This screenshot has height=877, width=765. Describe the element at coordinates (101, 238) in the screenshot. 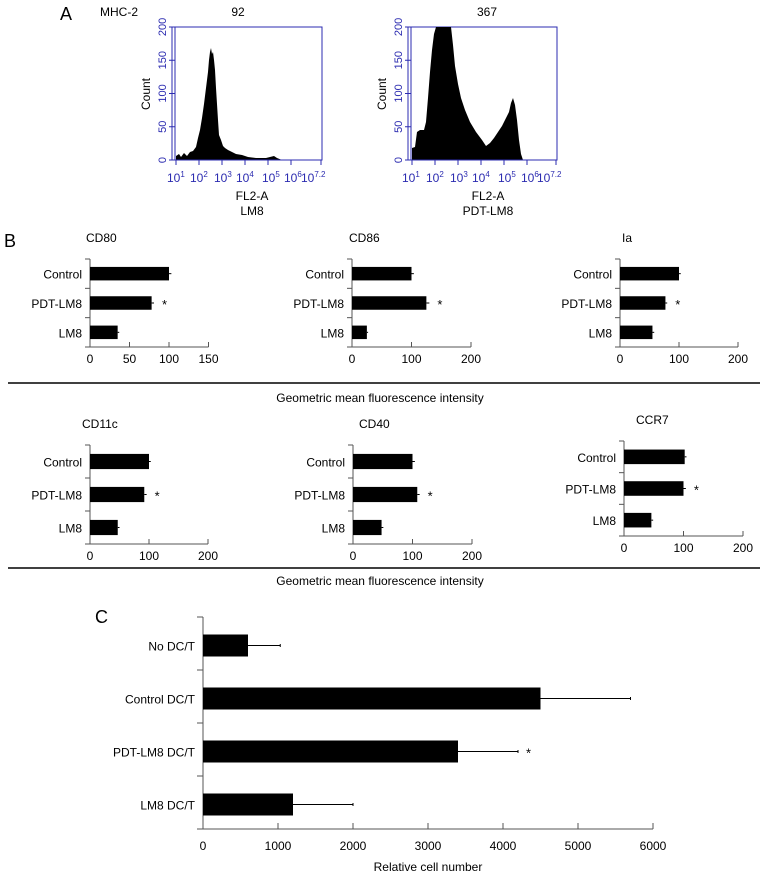

I see `chart-title: CD80` at that location.